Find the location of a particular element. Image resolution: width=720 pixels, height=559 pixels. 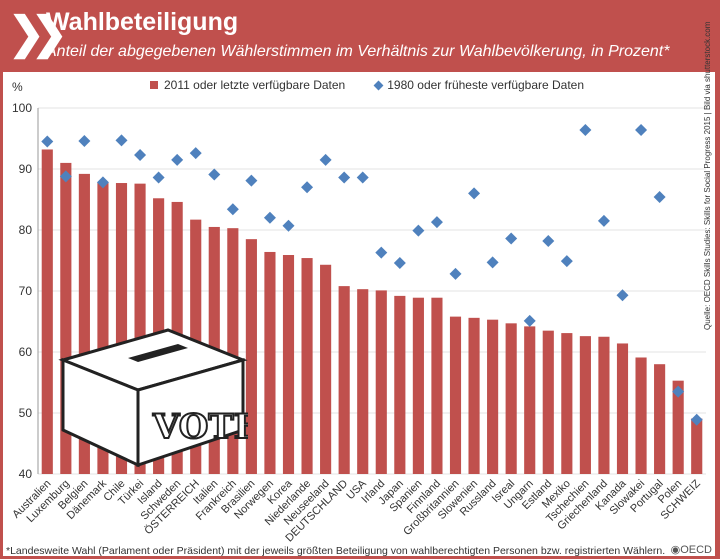

oecd-logo: ◉OECD is located at coordinates (691, 549).